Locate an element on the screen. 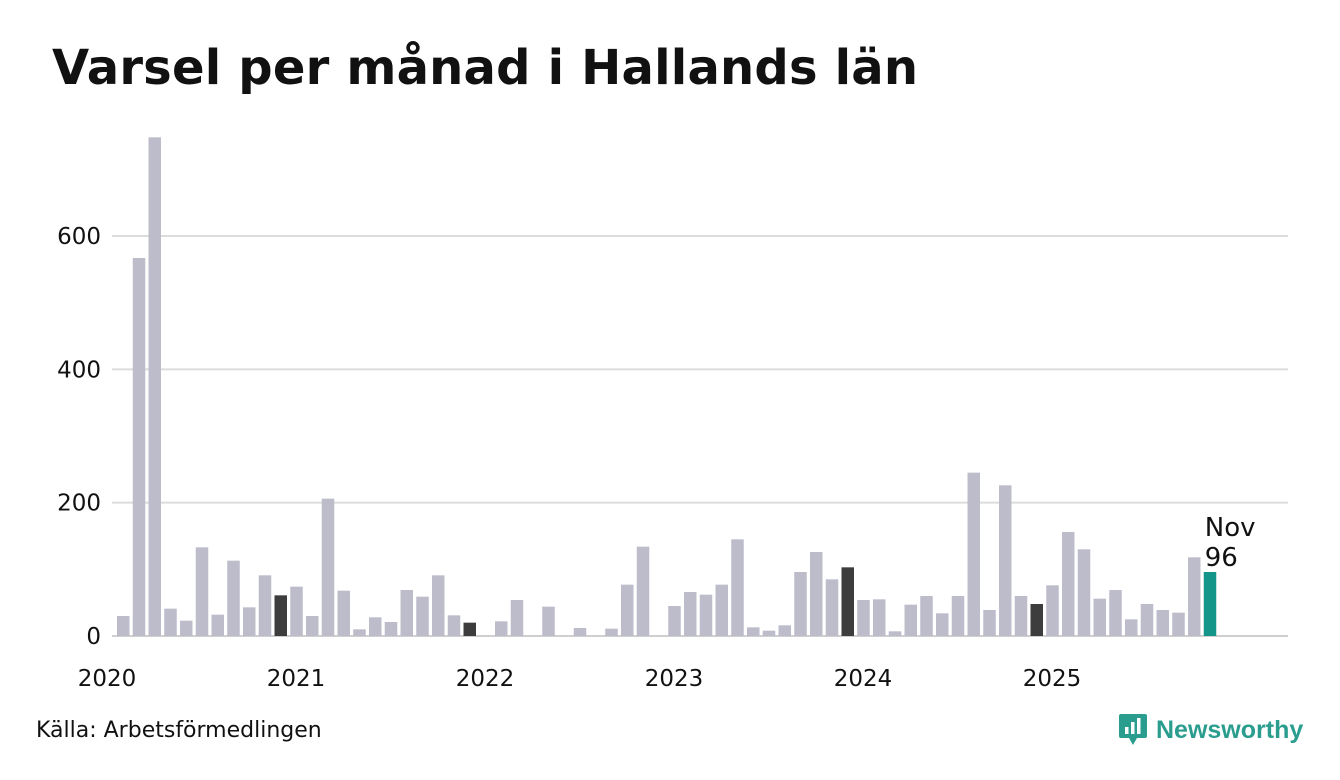 This screenshot has width=1340, height=780. newsworthy-logo-text: Newsworthy is located at coordinates (1230, 729).